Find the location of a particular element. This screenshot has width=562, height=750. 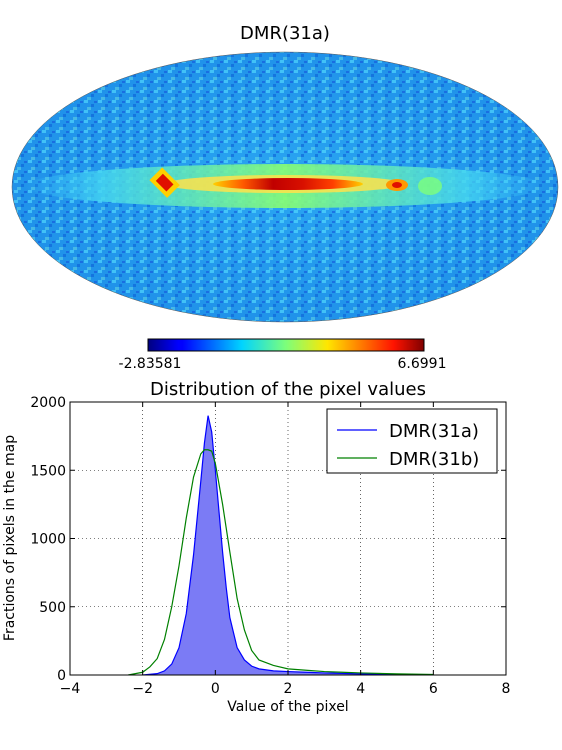

x-tick-label: −2 is located at coordinates (142, 689).